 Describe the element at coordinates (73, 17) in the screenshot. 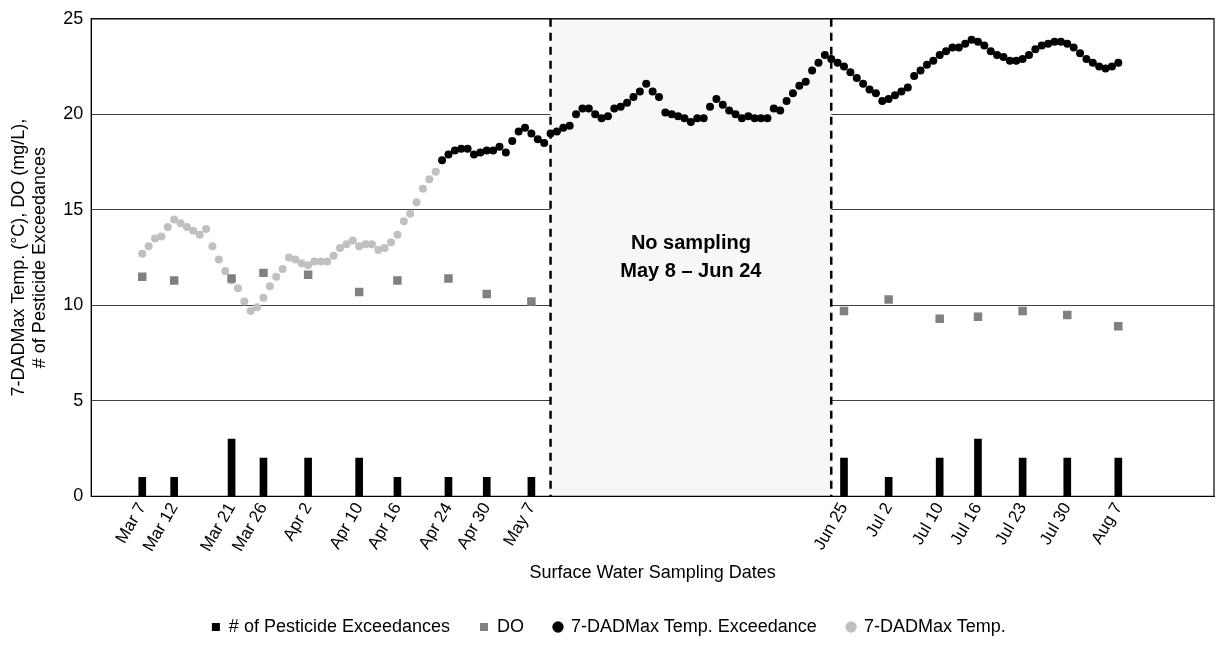

I see `y-tick-label: 25` at that location.